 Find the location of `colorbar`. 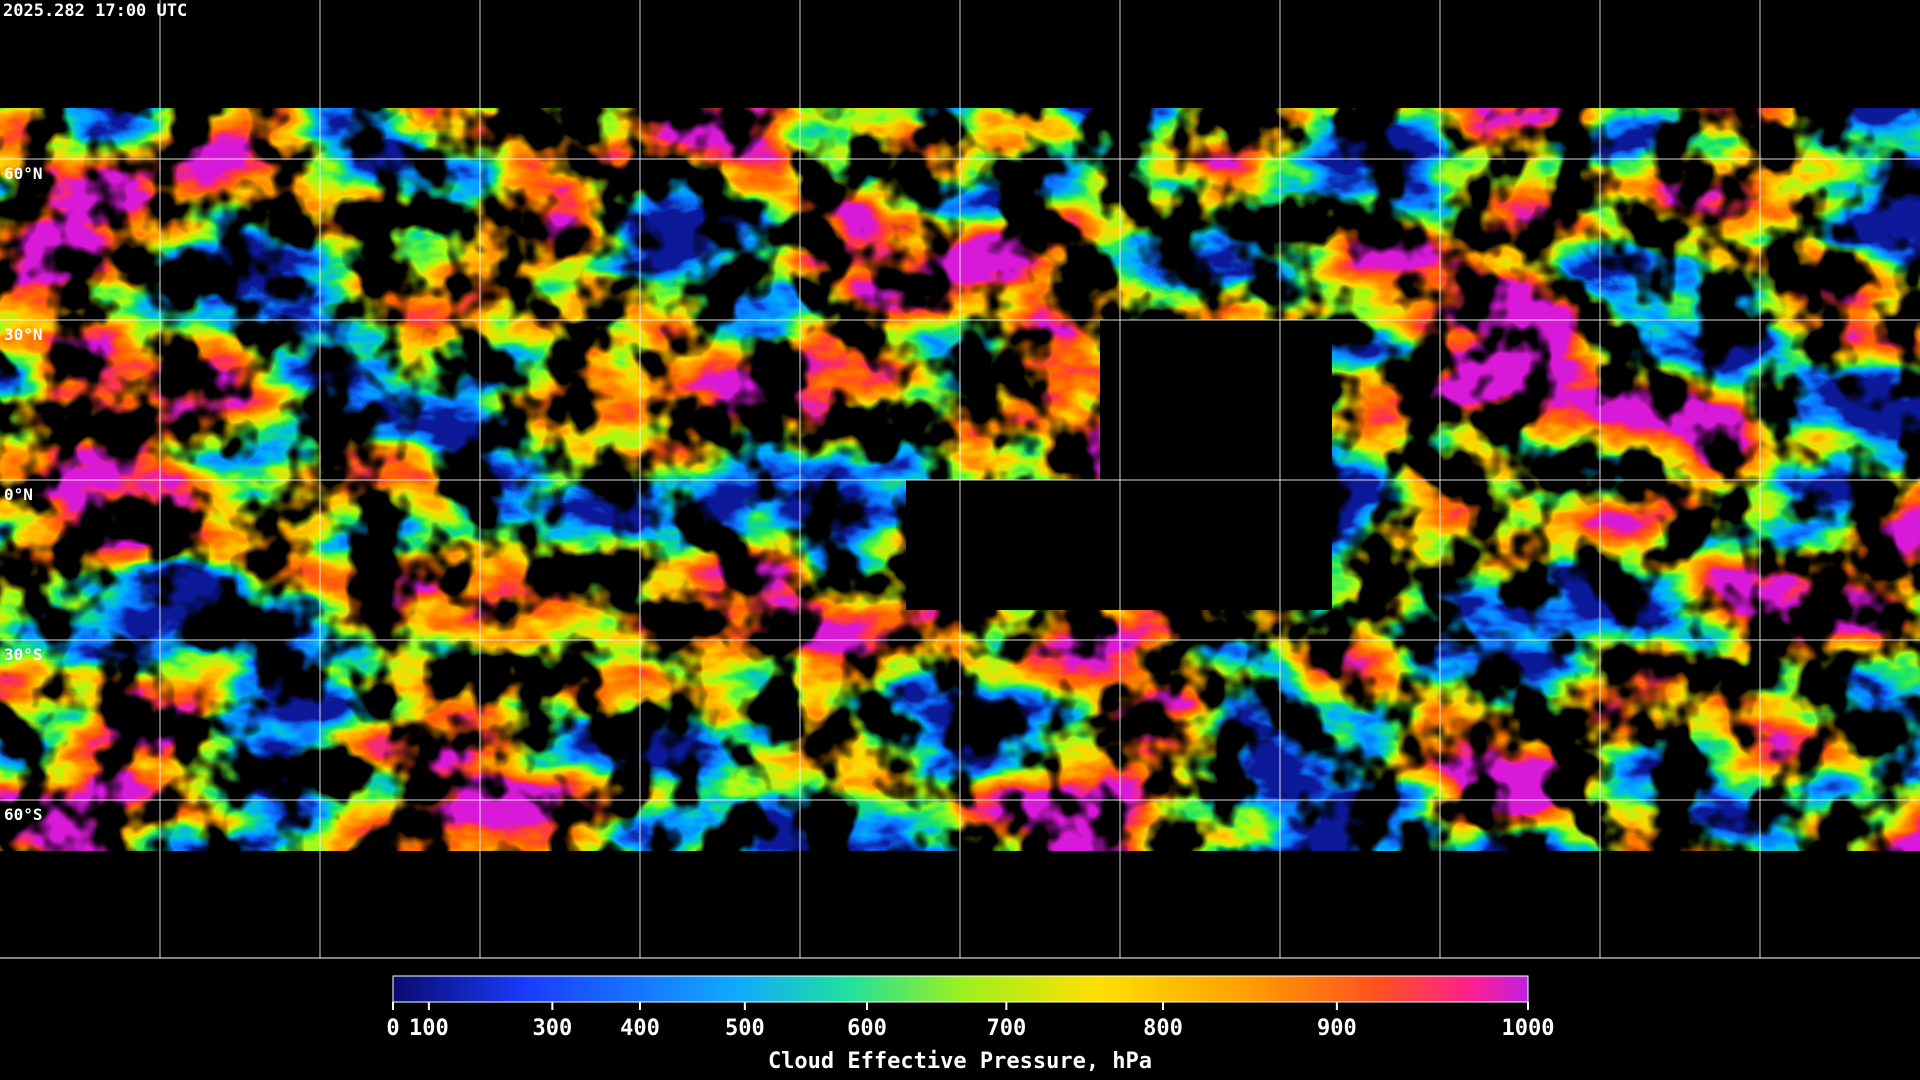

colorbar is located at coordinates (960, 989).